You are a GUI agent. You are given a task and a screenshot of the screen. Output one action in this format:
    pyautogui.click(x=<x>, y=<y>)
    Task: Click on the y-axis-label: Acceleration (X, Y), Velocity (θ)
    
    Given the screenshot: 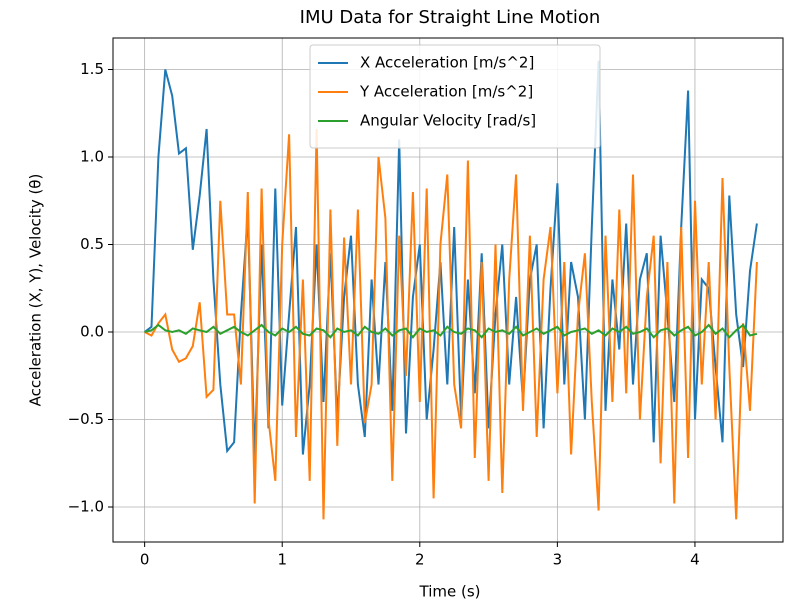 What is the action you would take?
    pyautogui.click(x=36, y=290)
    